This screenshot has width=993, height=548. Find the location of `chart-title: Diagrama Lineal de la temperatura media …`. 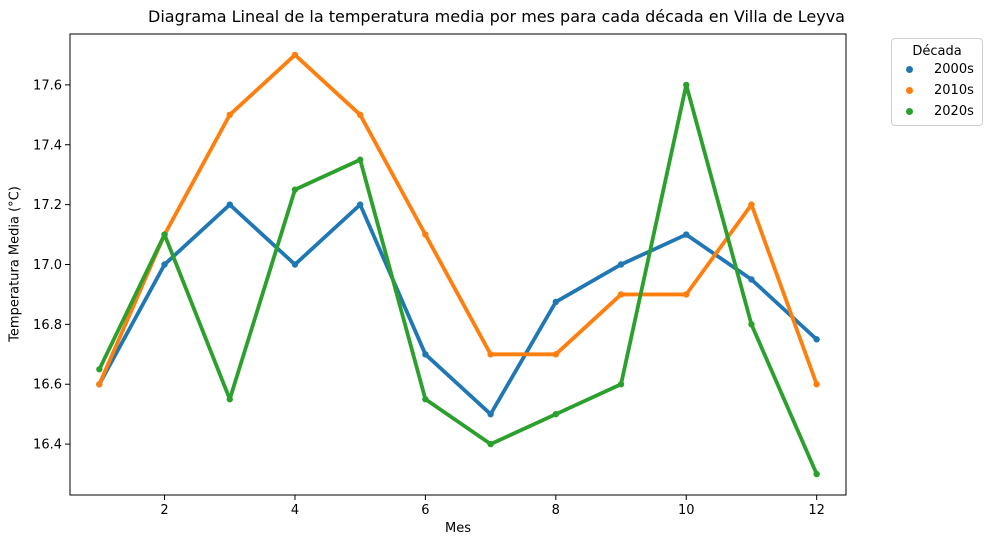

chart-title: Diagrama Lineal de la temperatura media … is located at coordinates (496, 16).